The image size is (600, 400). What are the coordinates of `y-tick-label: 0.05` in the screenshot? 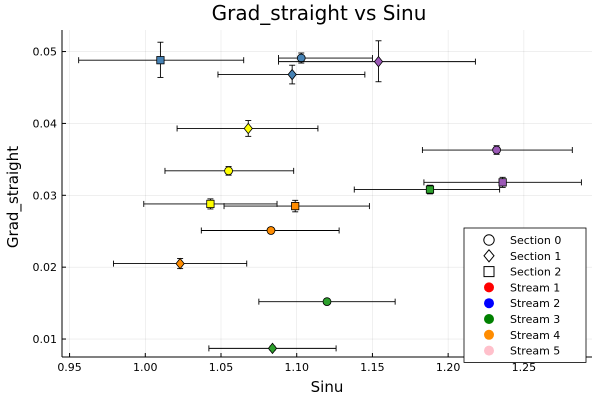 It's located at (45, 52).